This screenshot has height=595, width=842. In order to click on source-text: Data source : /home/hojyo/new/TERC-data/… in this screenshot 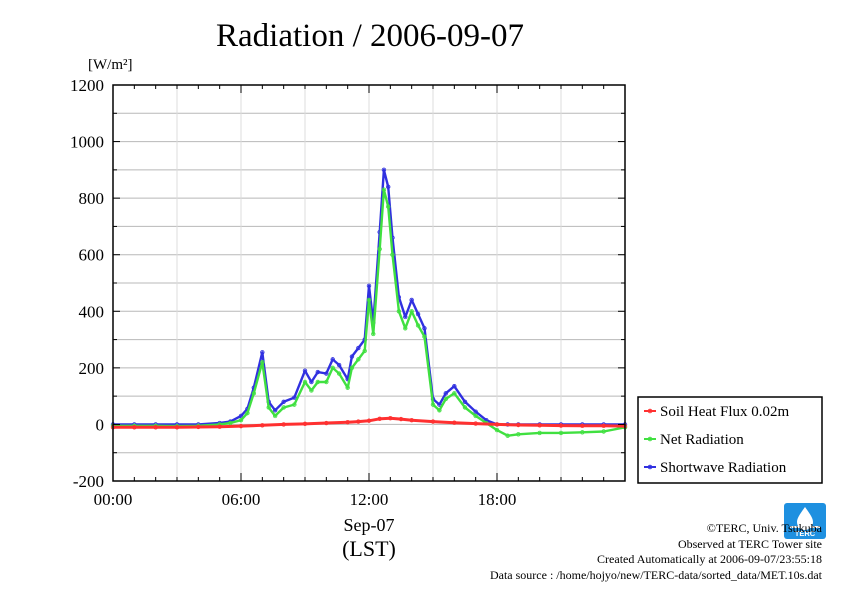, I will do `click(655, 574)`.